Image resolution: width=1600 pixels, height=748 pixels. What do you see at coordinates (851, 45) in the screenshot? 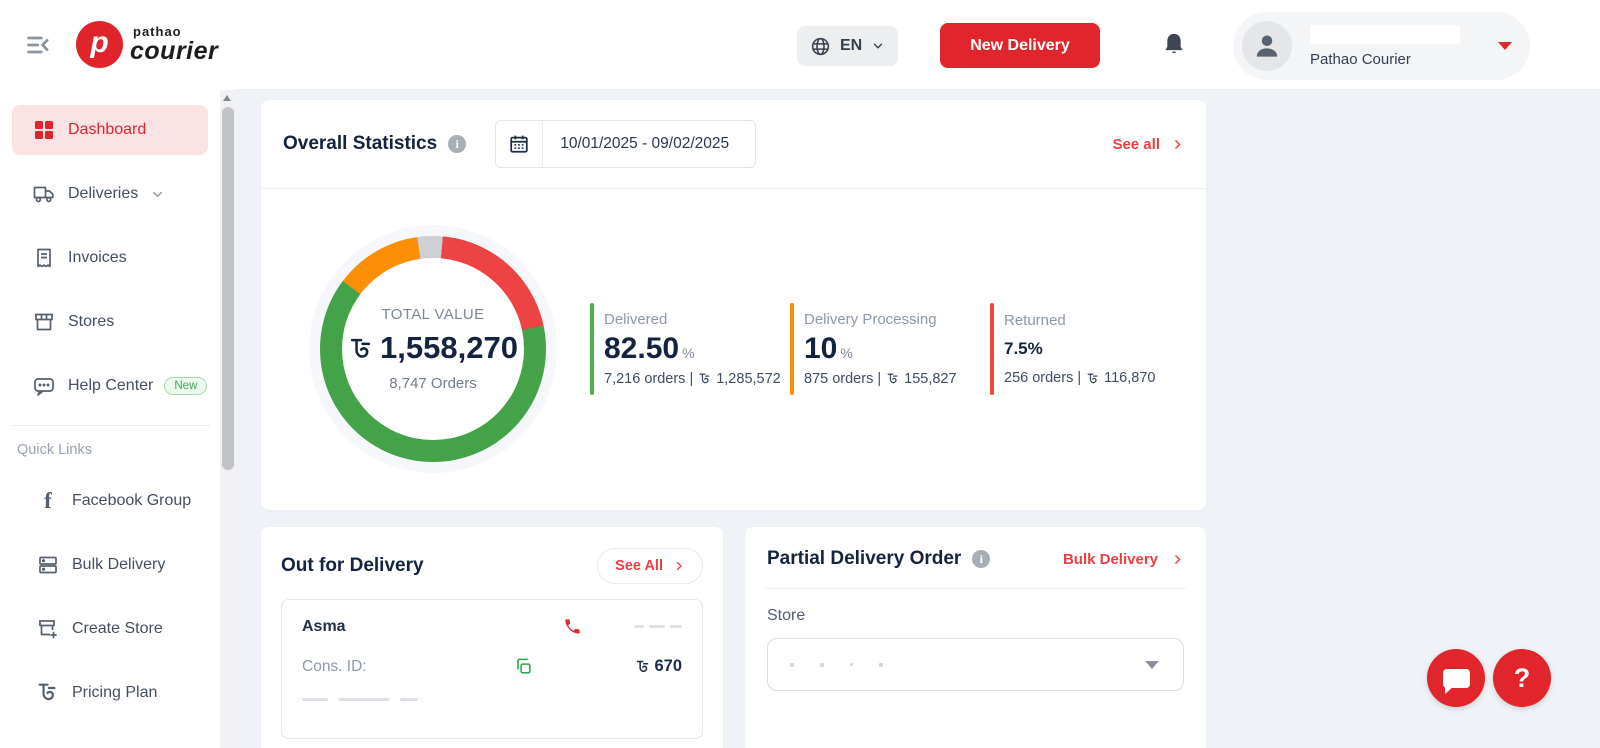
I see `language-label: EN` at bounding box center [851, 45].